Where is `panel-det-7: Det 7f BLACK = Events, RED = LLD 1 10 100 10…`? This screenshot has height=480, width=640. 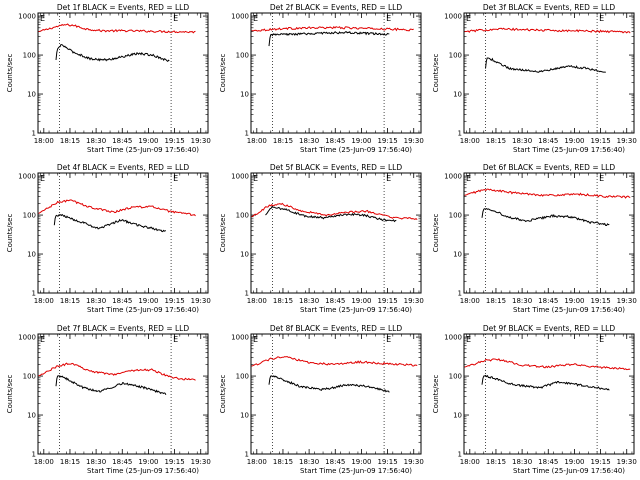 panel-det-7: Det 7f BLACK = Events, RED = LLD 1 10 100 10… is located at coordinates (108, 399).